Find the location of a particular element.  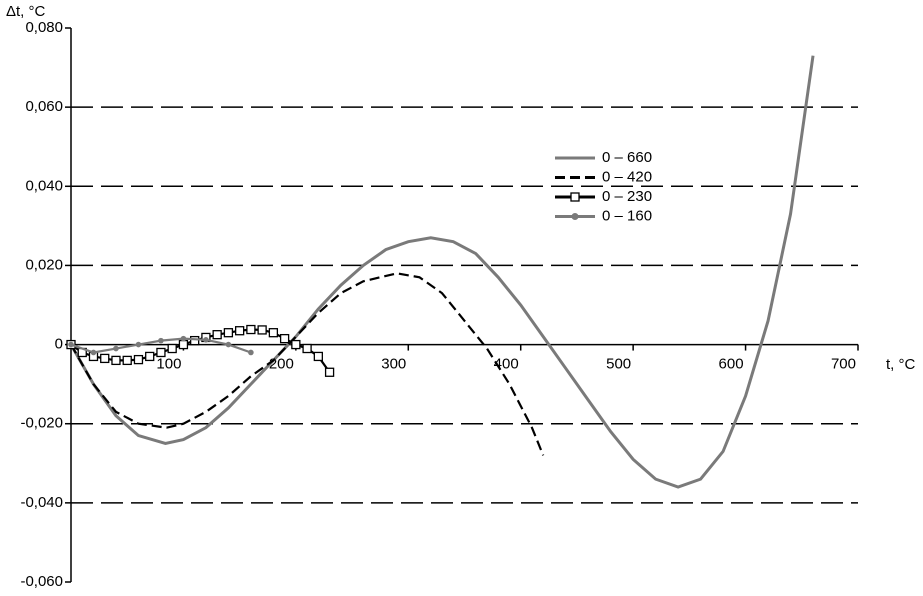

y-tick-label: -0,040 is located at coordinates (41, 502).